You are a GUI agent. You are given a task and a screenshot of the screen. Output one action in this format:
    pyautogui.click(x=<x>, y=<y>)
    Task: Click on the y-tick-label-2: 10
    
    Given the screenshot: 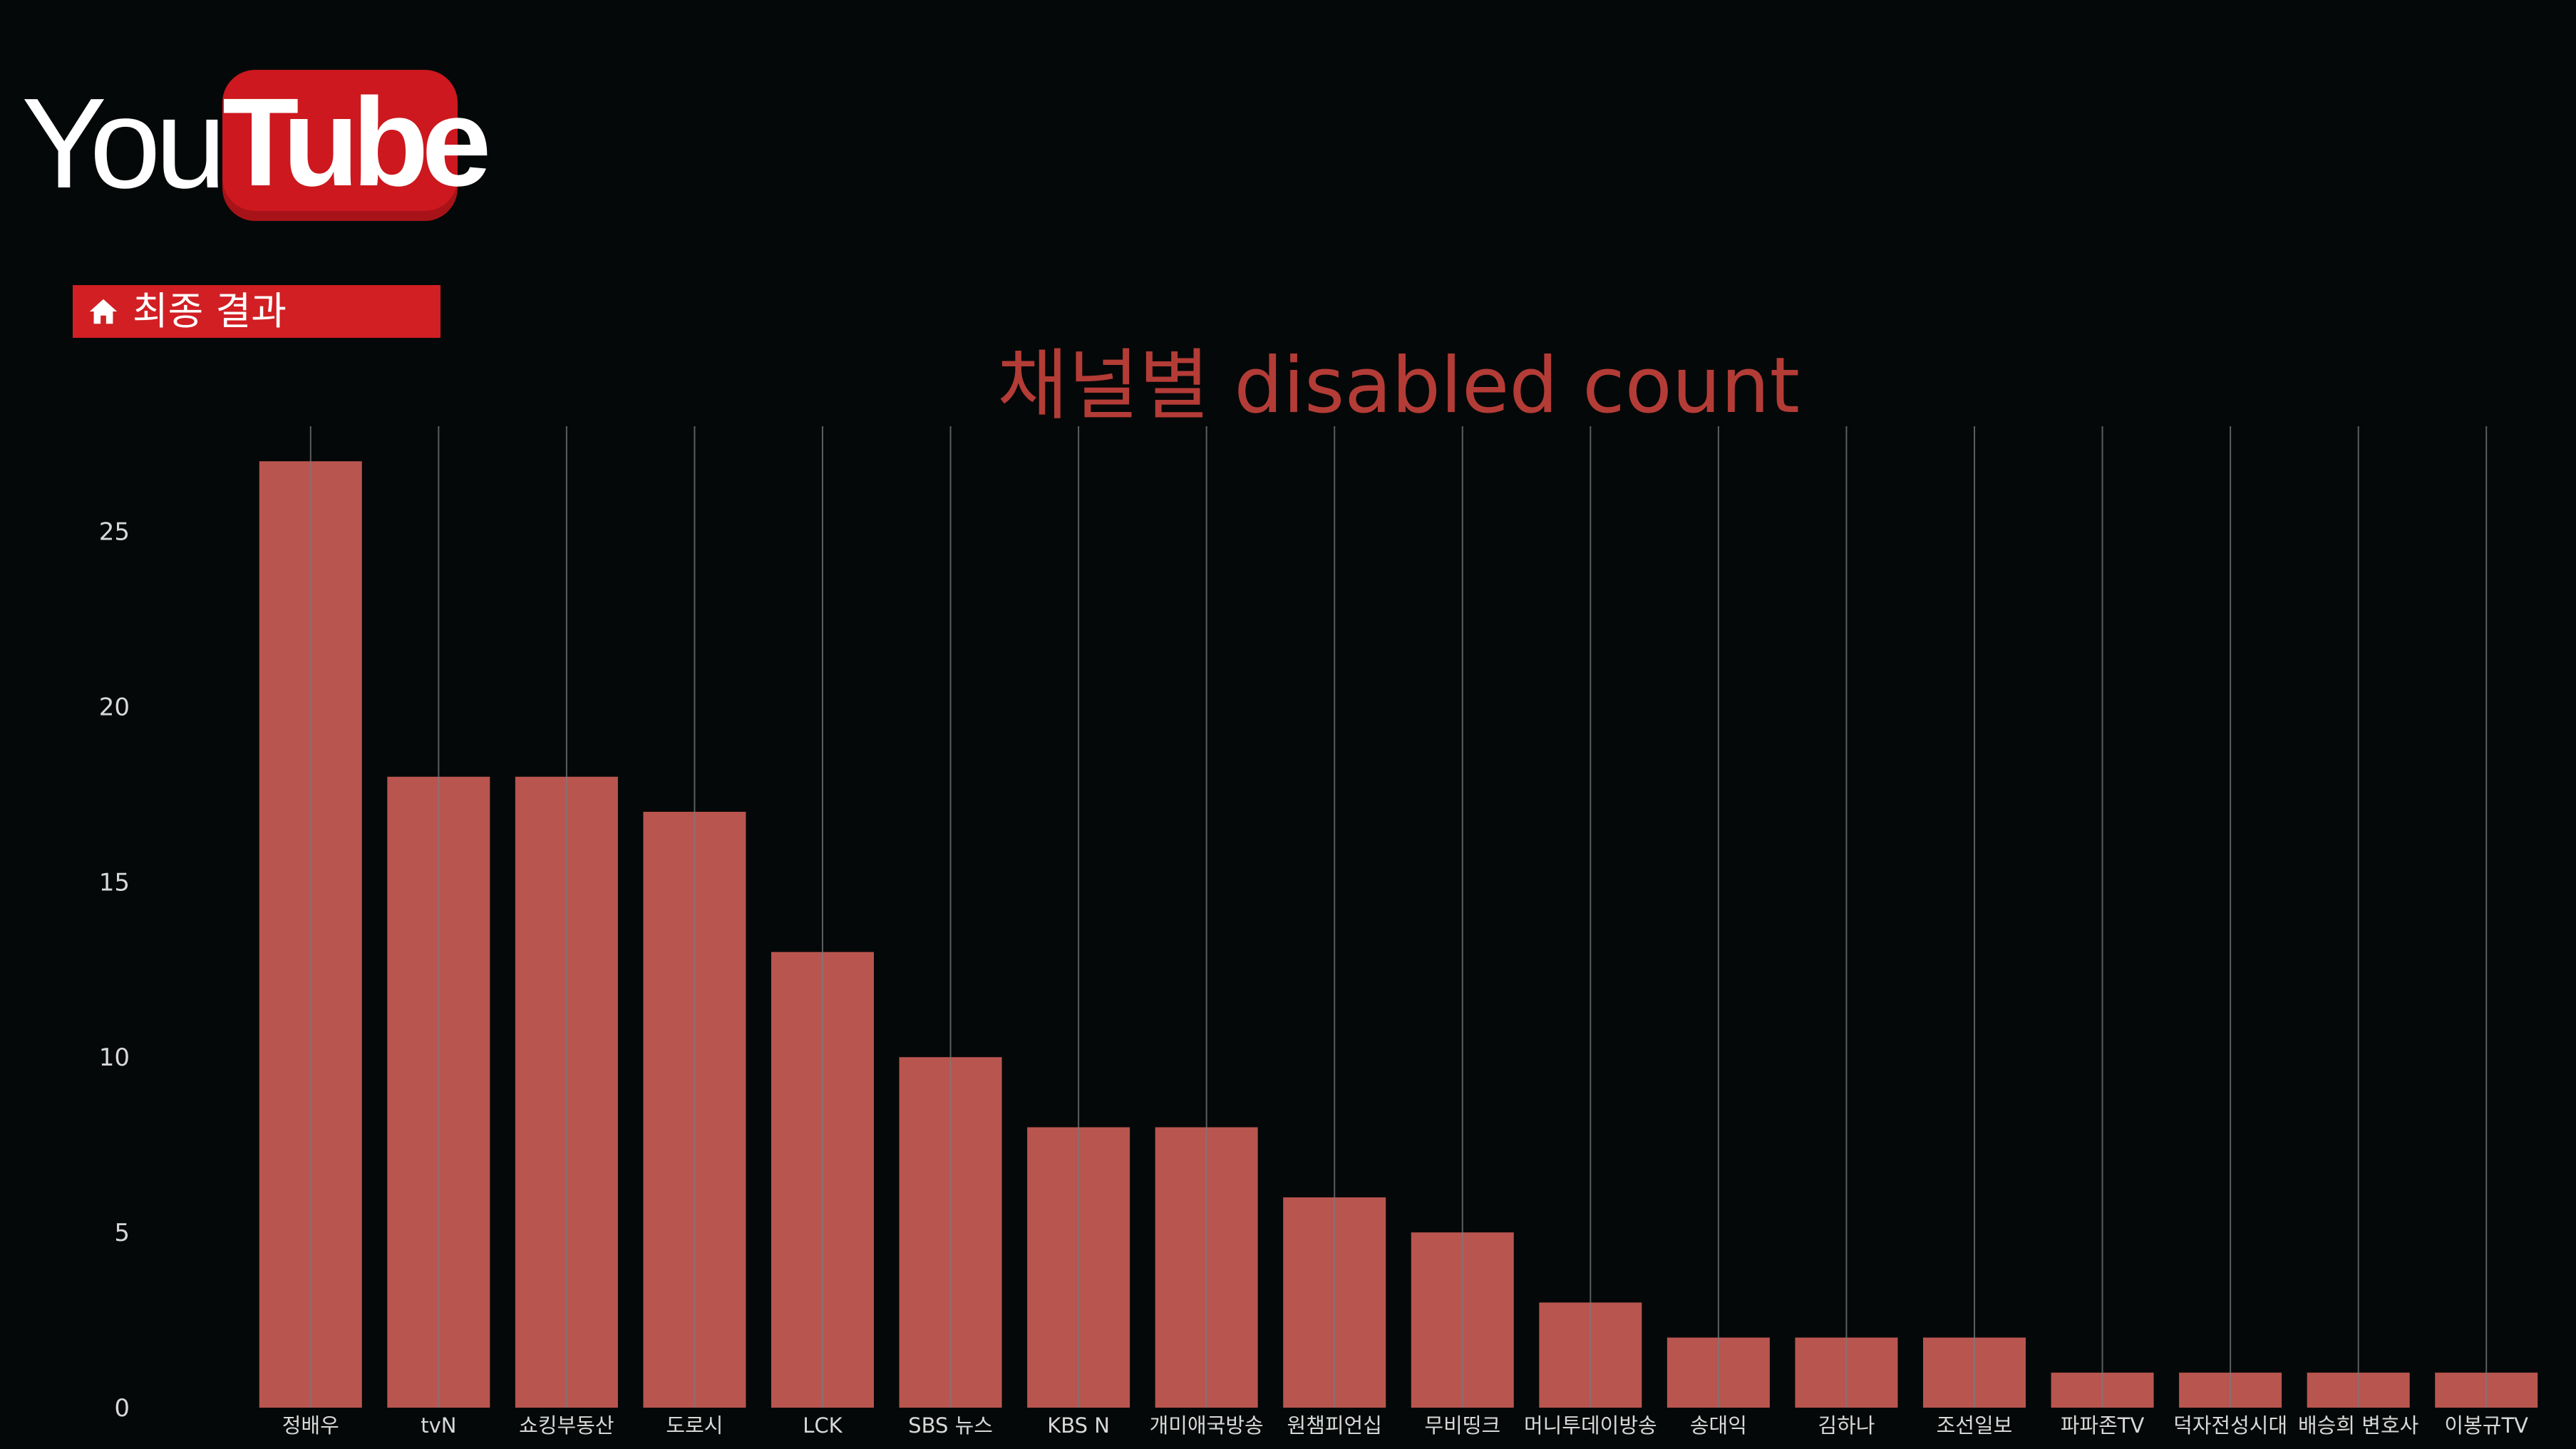 What is the action you would take?
    pyautogui.click(x=114, y=1057)
    